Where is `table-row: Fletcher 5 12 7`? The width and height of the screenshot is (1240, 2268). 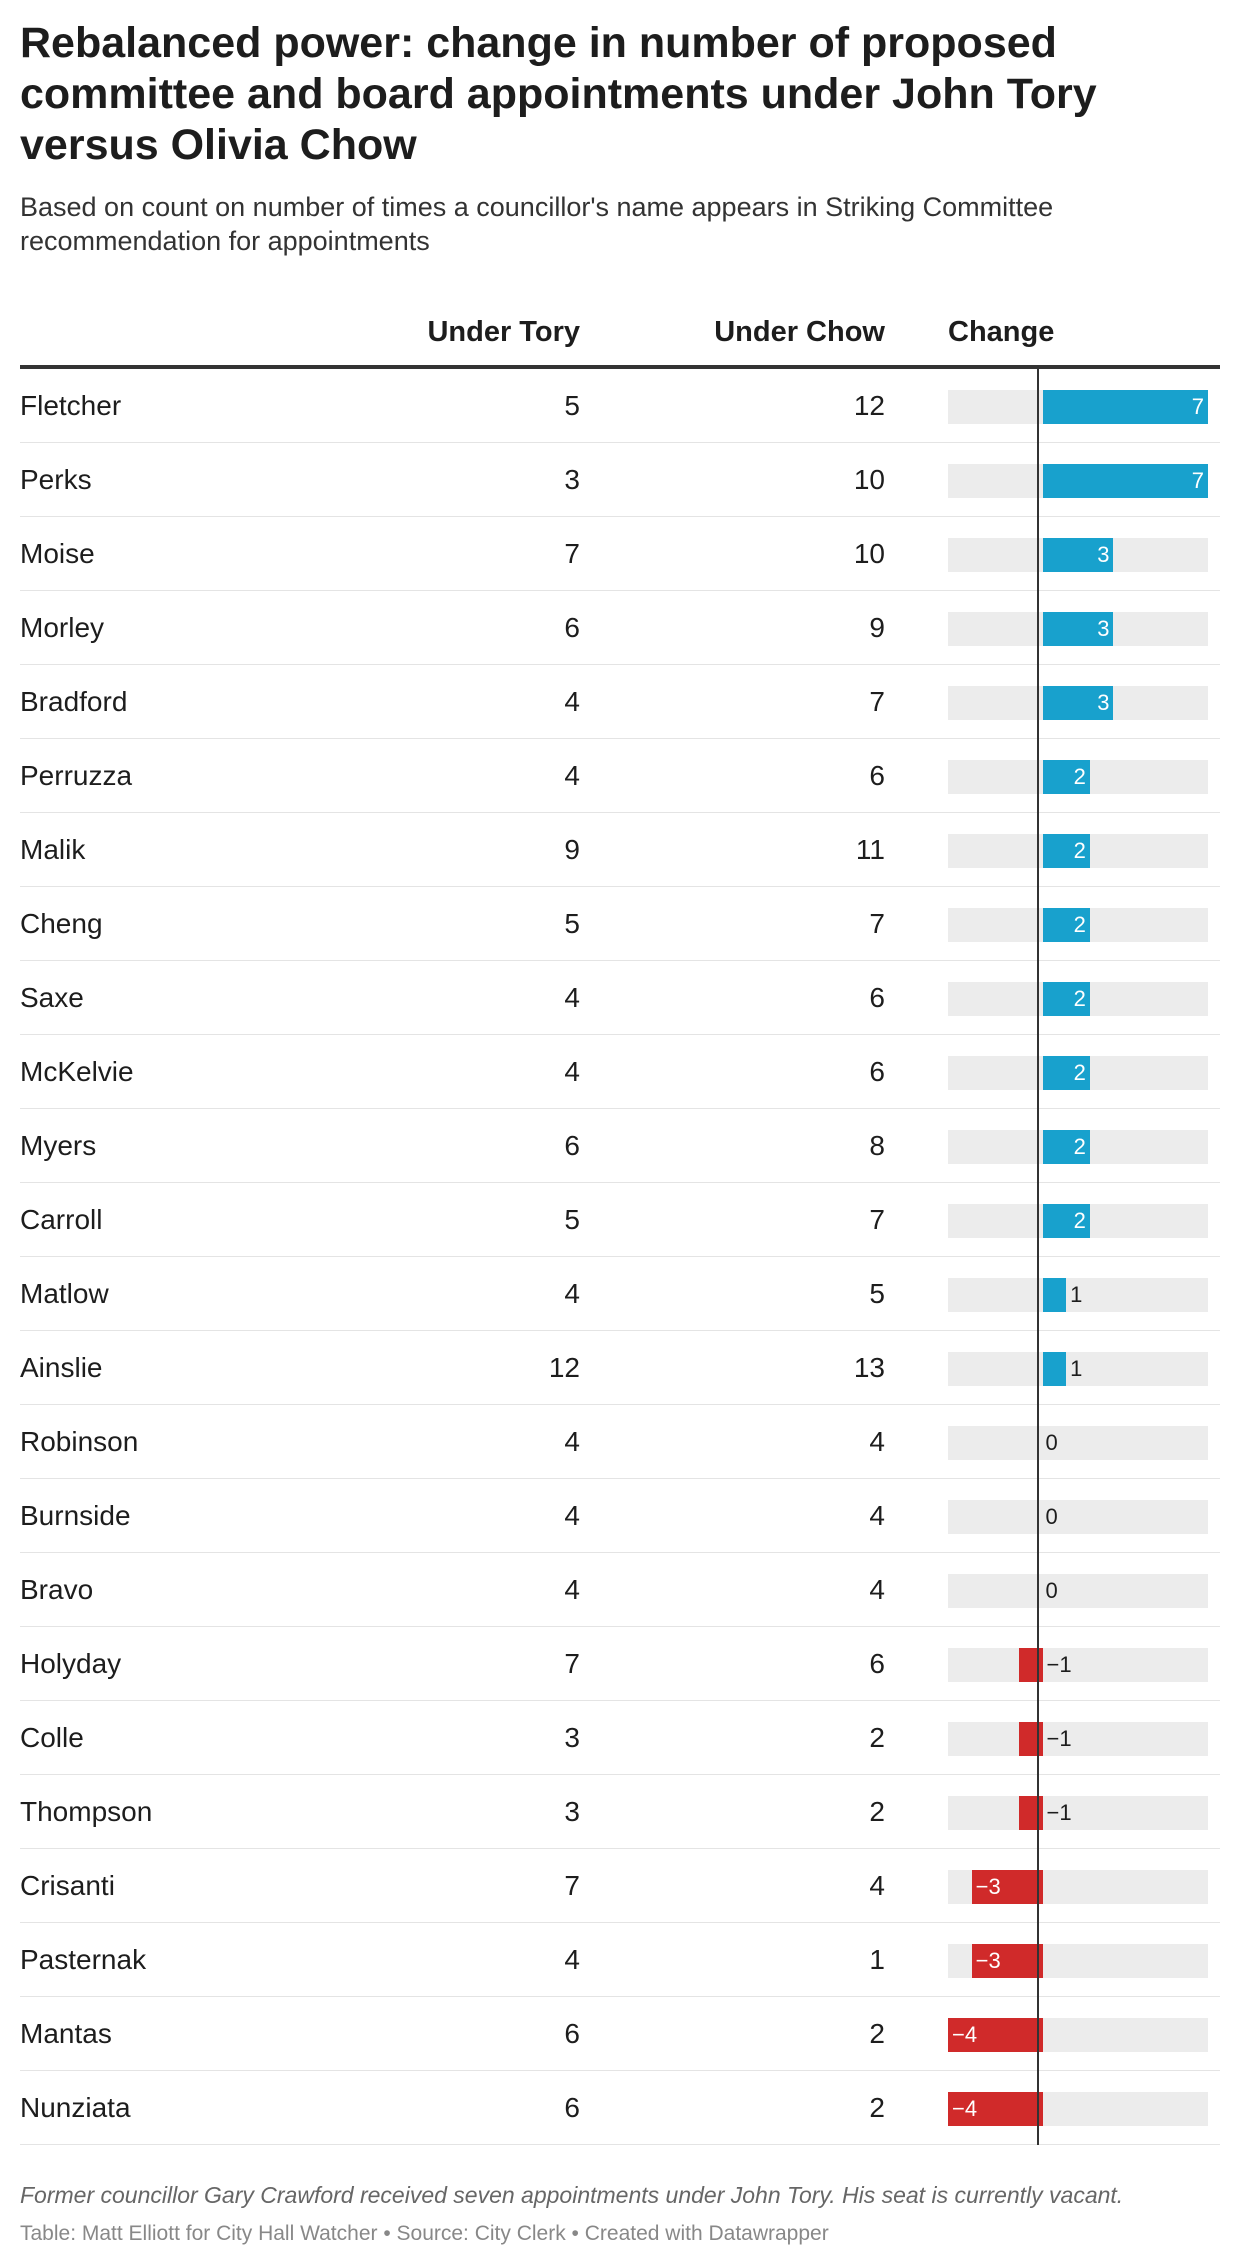
table-row: Fletcher 5 12 7 is located at coordinates (620, 406).